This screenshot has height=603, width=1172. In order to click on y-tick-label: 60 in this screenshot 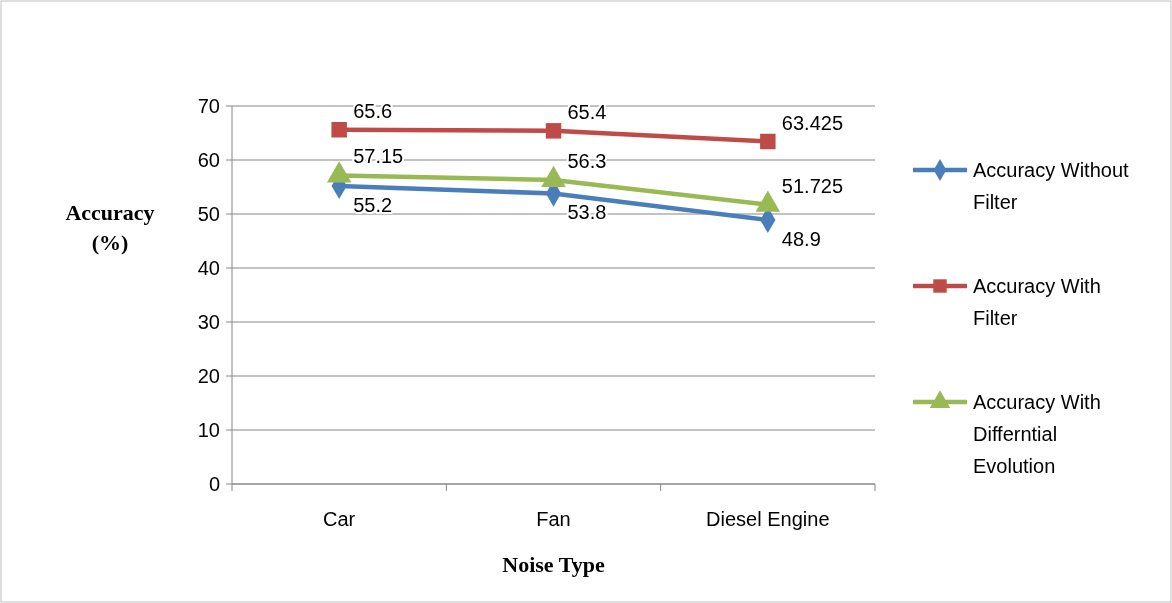, I will do `click(208, 160)`.